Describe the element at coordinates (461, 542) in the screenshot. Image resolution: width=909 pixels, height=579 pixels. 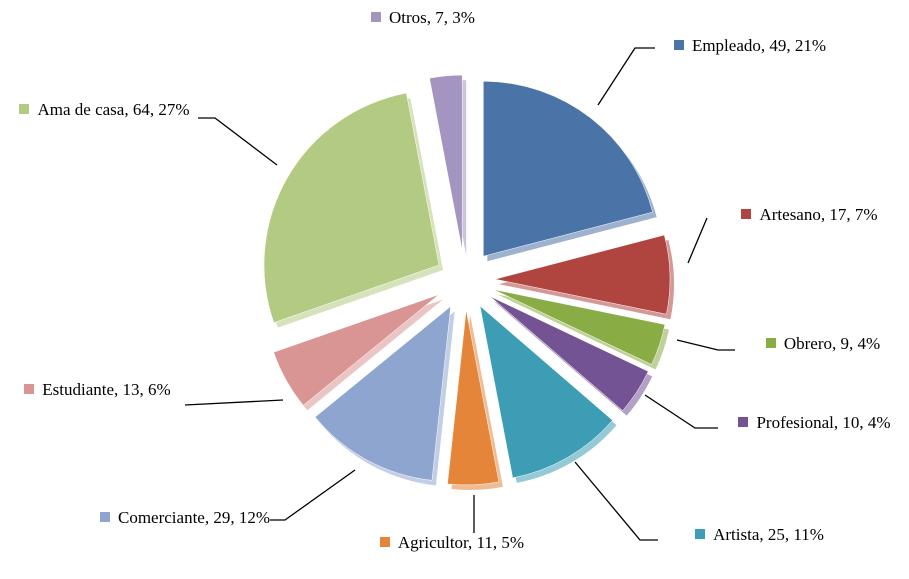
I see `label-text: Agricultor, 11, 5%` at that location.